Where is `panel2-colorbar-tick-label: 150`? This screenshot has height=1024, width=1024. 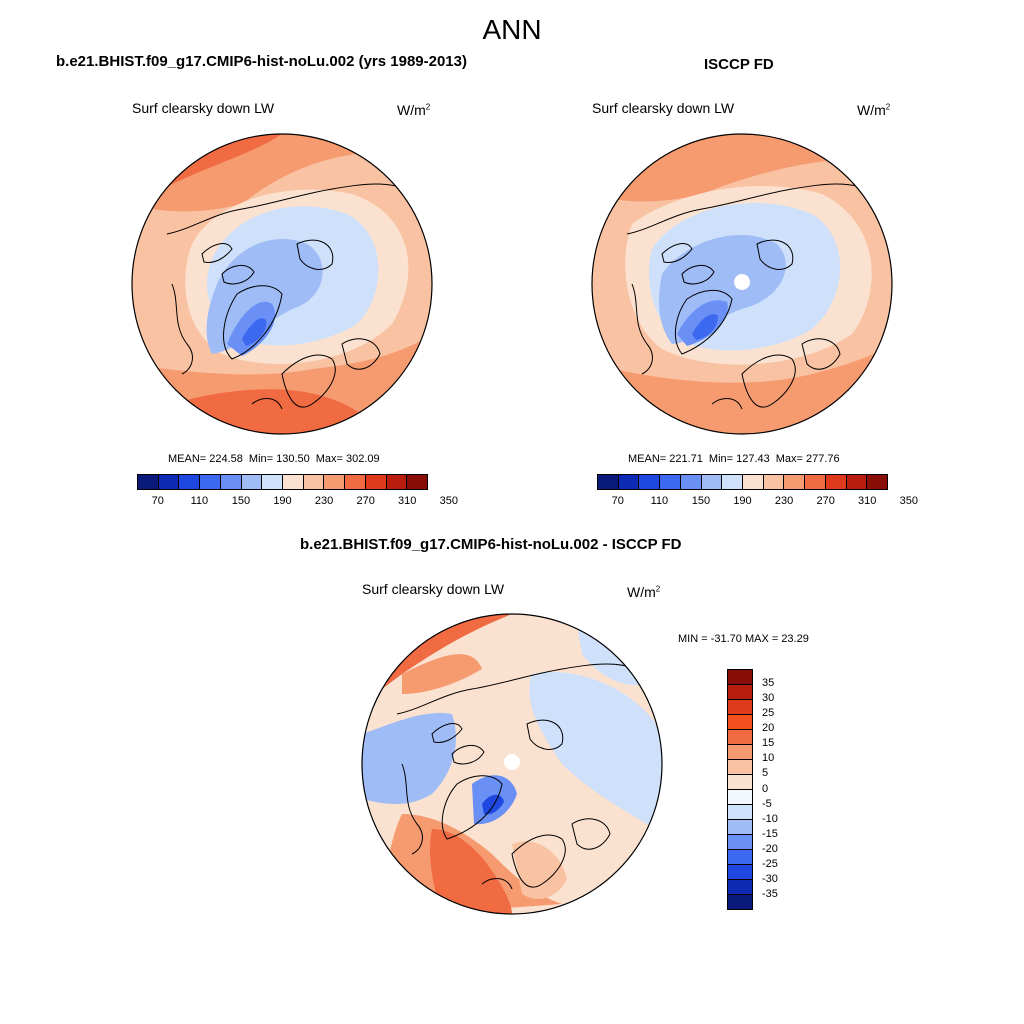
panel2-colorbar-tick-label: 150 is located at coordinates (701, 501).